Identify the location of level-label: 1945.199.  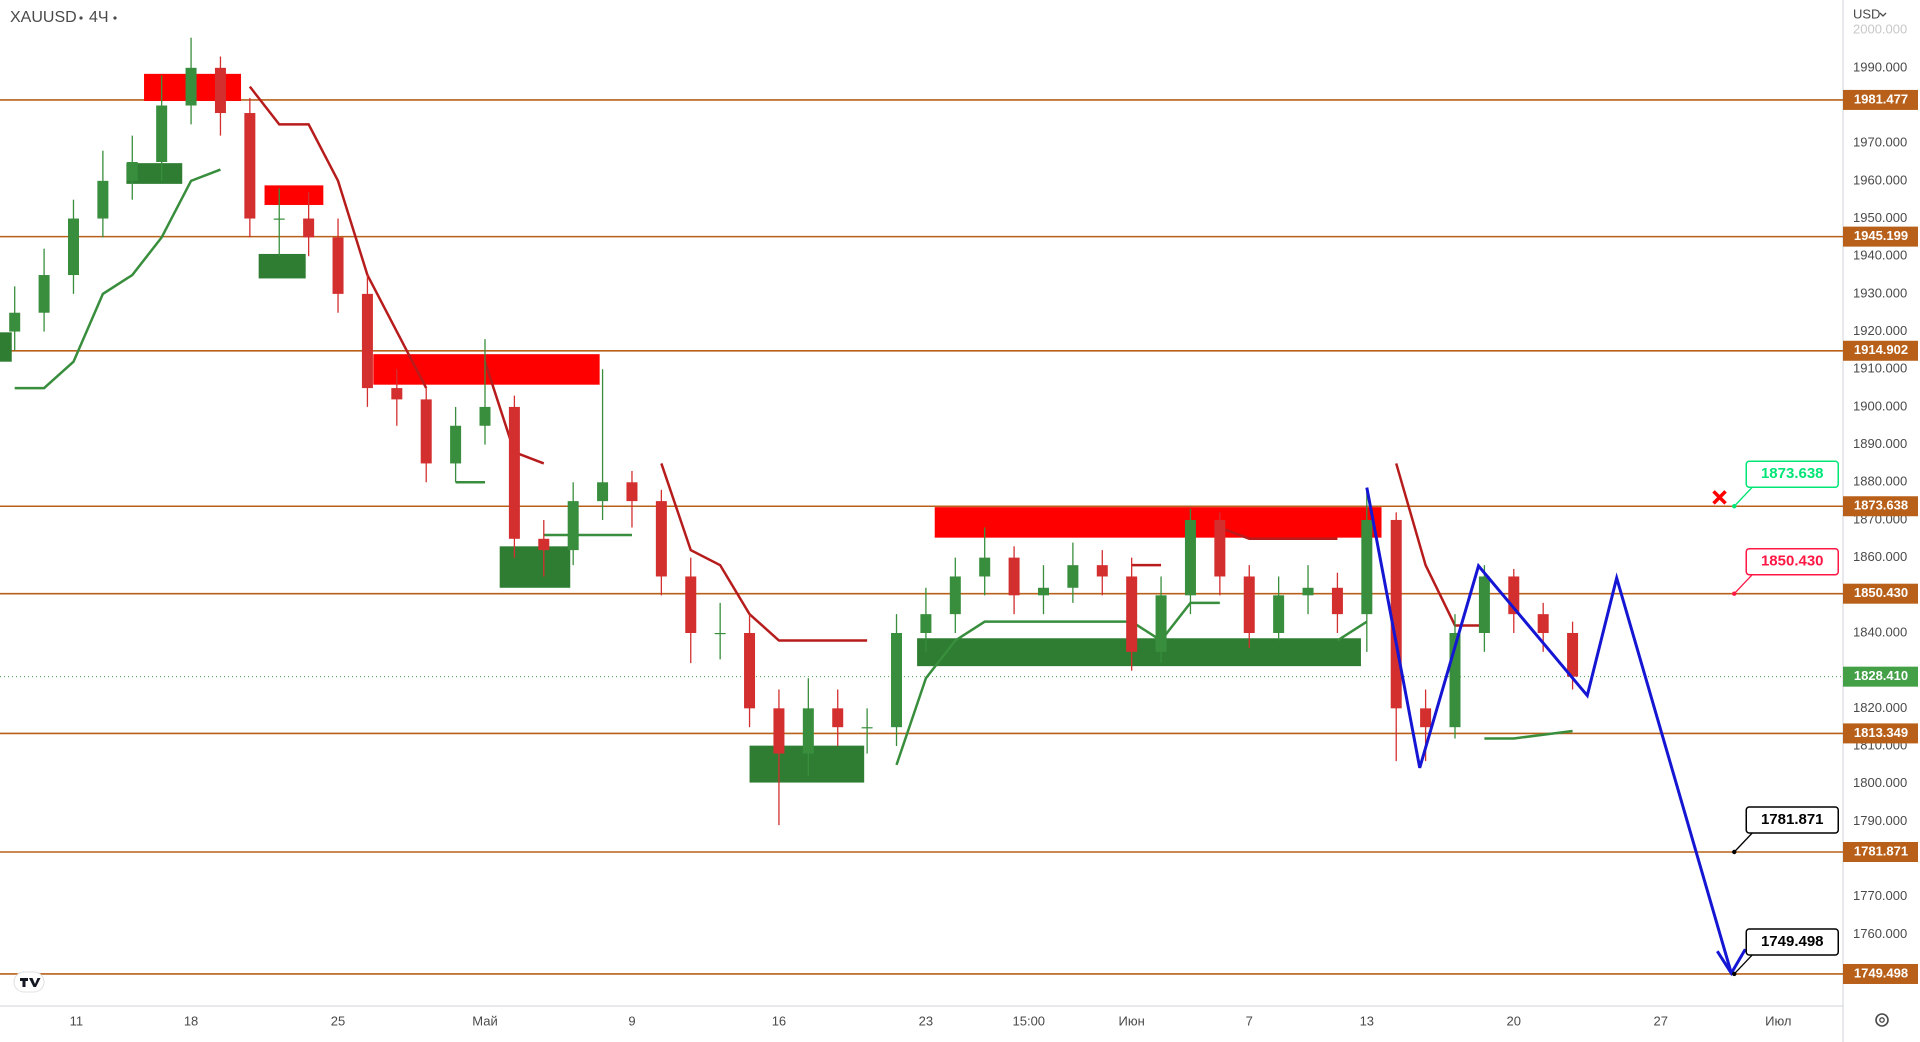
(1881, 235).